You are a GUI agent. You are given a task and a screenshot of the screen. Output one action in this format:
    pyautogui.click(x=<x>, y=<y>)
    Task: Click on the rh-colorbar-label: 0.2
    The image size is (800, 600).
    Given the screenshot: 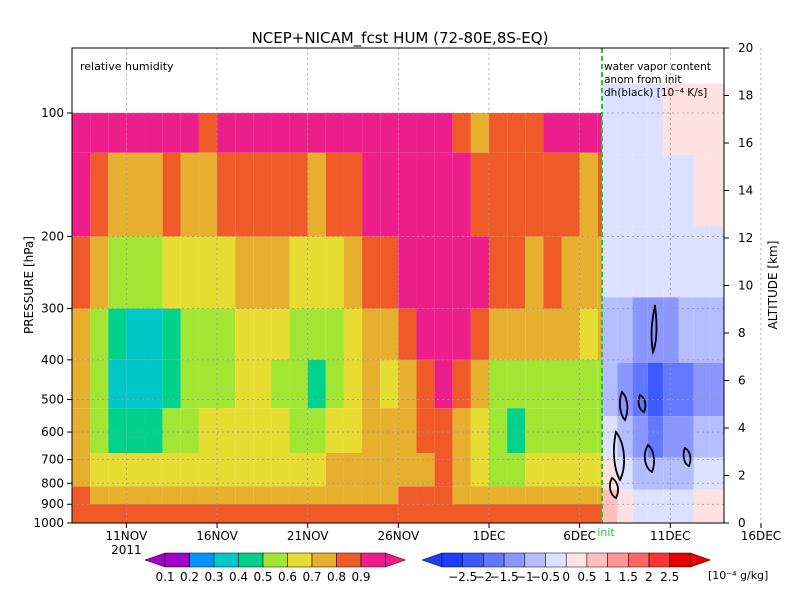 What is the action you would take?
    pyautogui.click(x=189, y=577)
    